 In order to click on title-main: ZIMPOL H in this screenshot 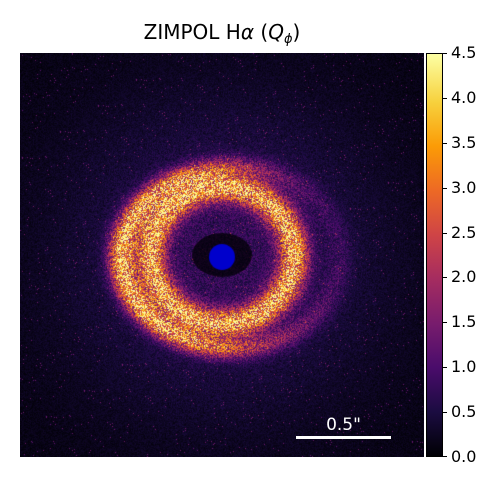, I will do `click(192, 32)`.